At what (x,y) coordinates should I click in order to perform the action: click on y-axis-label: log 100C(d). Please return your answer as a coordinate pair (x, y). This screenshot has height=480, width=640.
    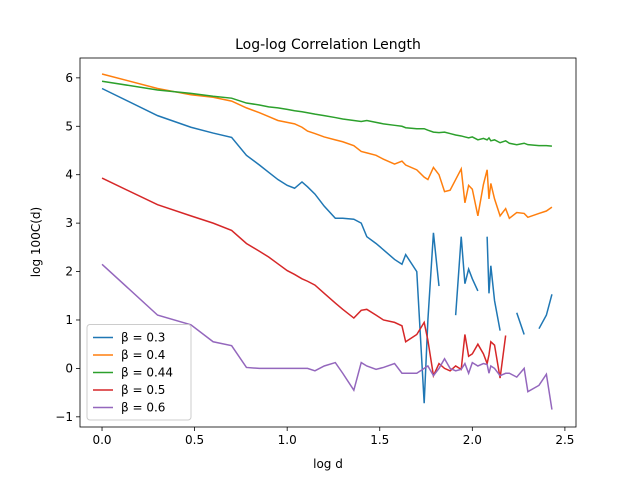
    Looking at the image, I should click on (36, 242).